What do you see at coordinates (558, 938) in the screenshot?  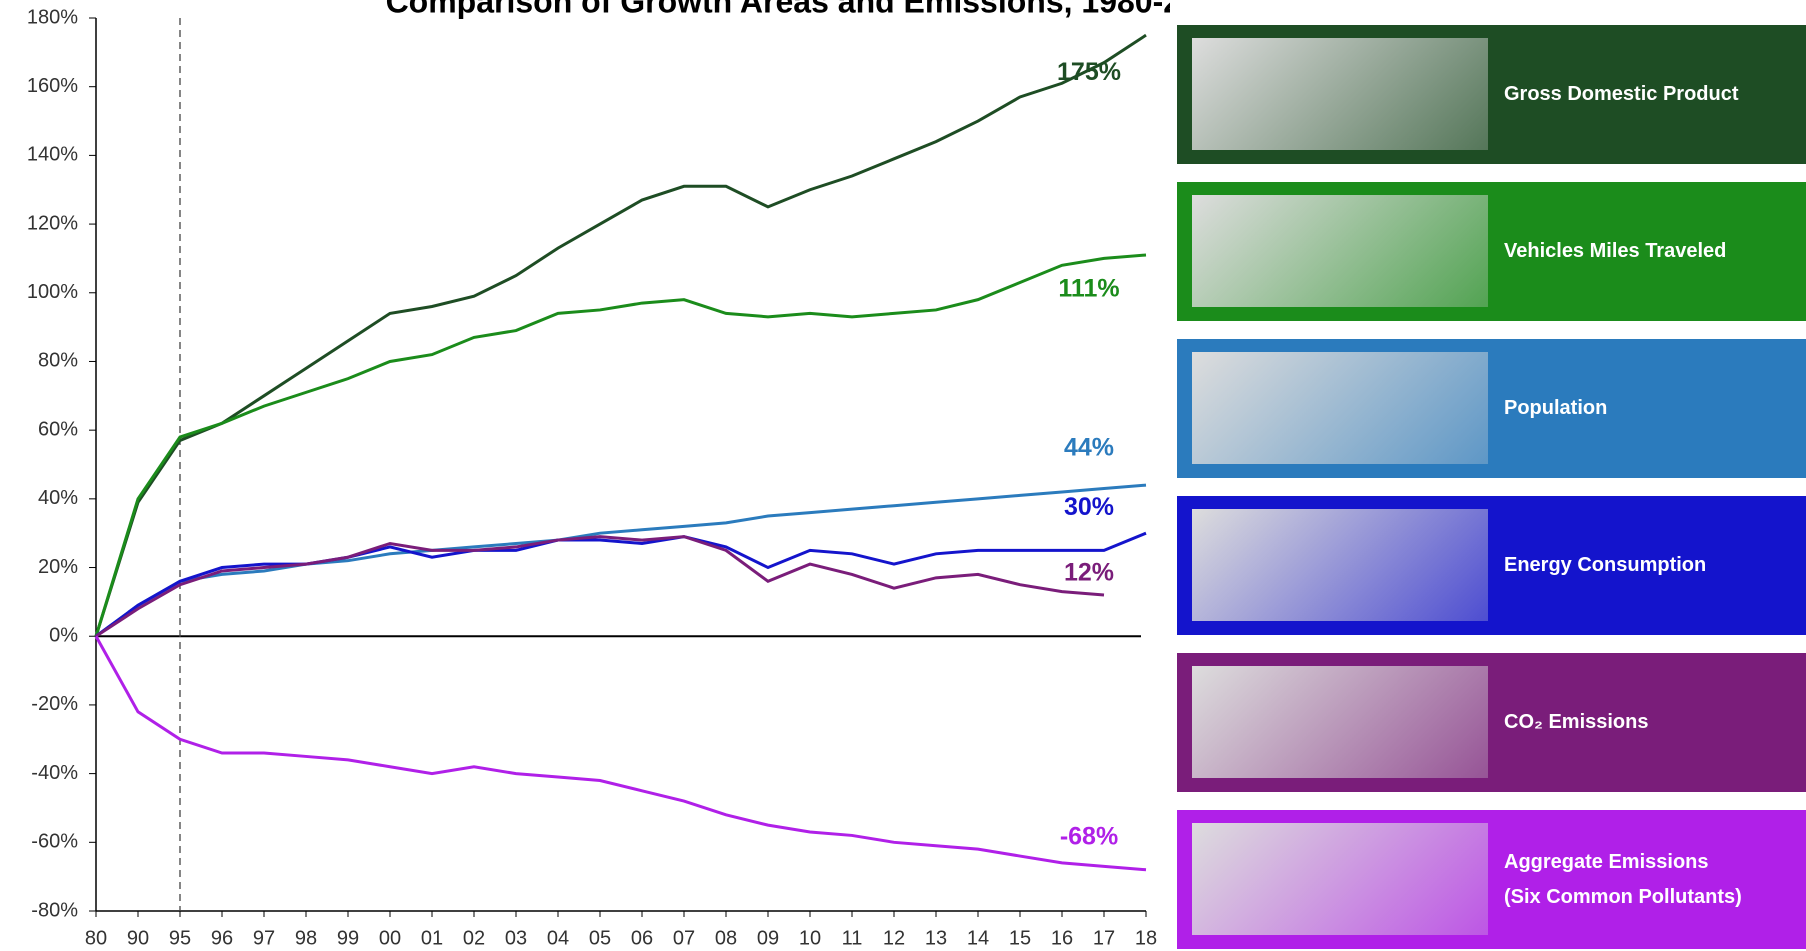 I see `x-tick-label: 04` at bounding box center [558, 938].